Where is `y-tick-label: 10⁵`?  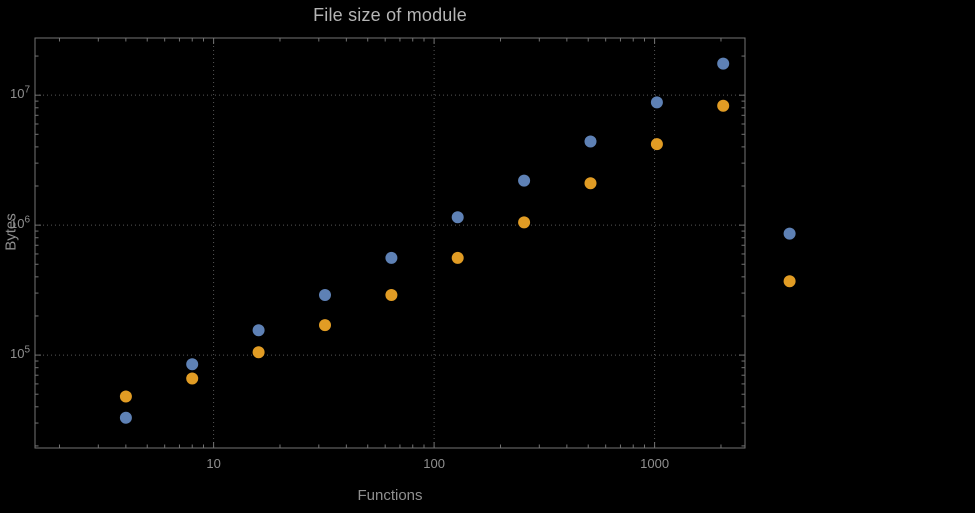 y-tick-label: 10⁵ is located at coordinates (19, 353).